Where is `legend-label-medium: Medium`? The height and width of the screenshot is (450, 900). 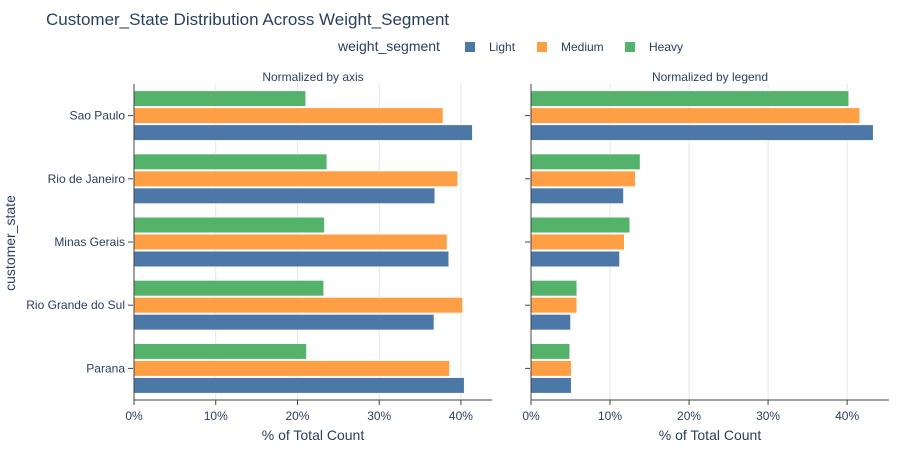 legend-label-medium: Medium is located at coordinates (582, 47).